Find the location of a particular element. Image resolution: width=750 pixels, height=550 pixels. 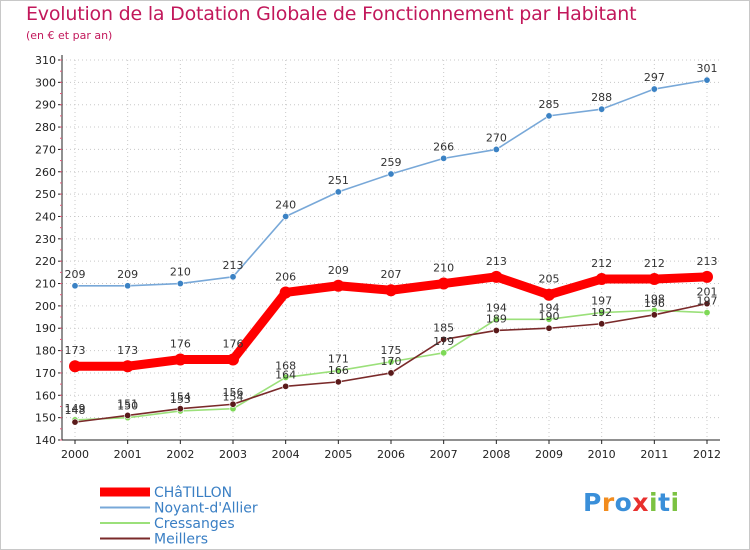

data-label-cressanges: 171 is located at coordinates (338, 359).